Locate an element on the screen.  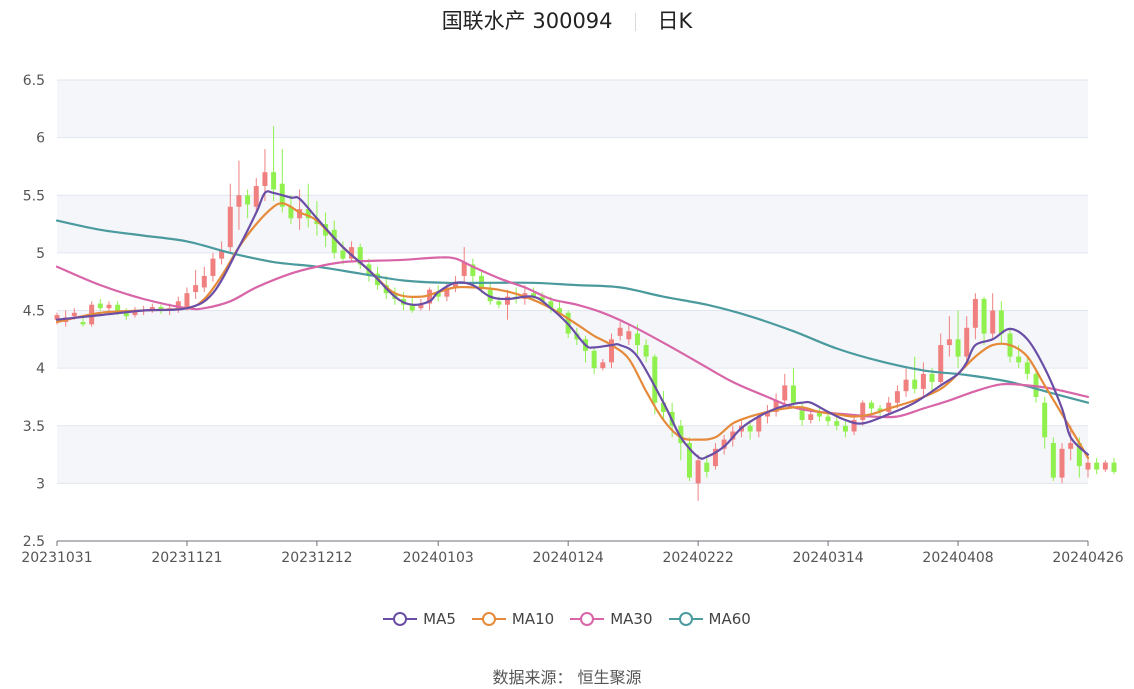
y-tick-label: 3.5 is located at coordinates (34, 427).